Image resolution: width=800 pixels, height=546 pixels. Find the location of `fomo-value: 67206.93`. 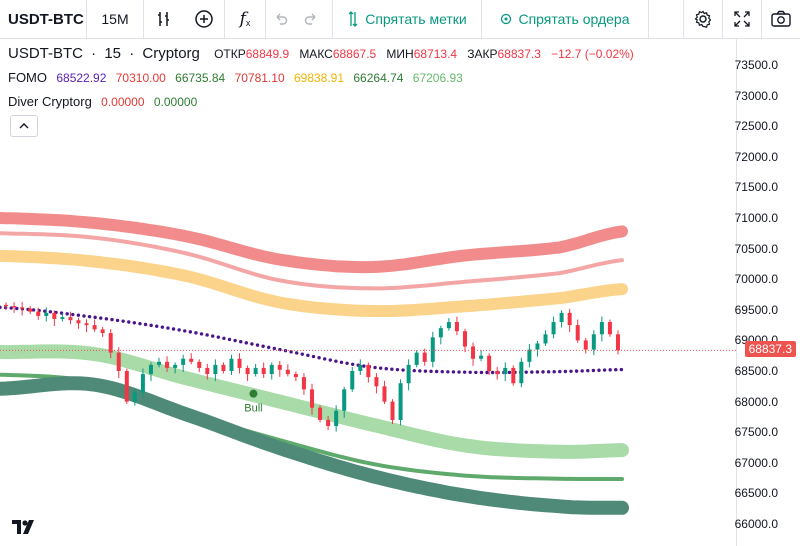

fomo-value: 67206.93 is located at coordinates (437, 78).